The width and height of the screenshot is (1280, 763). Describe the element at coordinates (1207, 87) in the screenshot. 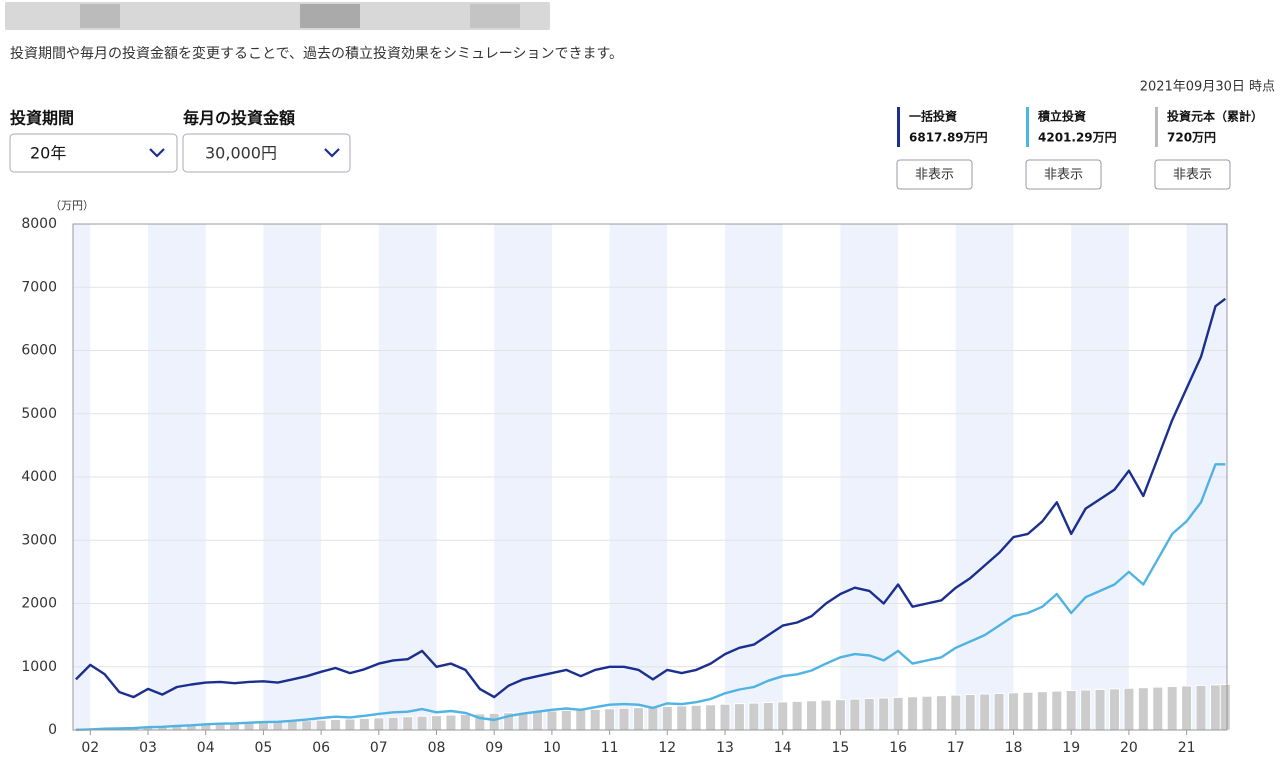

I see `as-of-date: 2021年09月30日 時点` at that location.